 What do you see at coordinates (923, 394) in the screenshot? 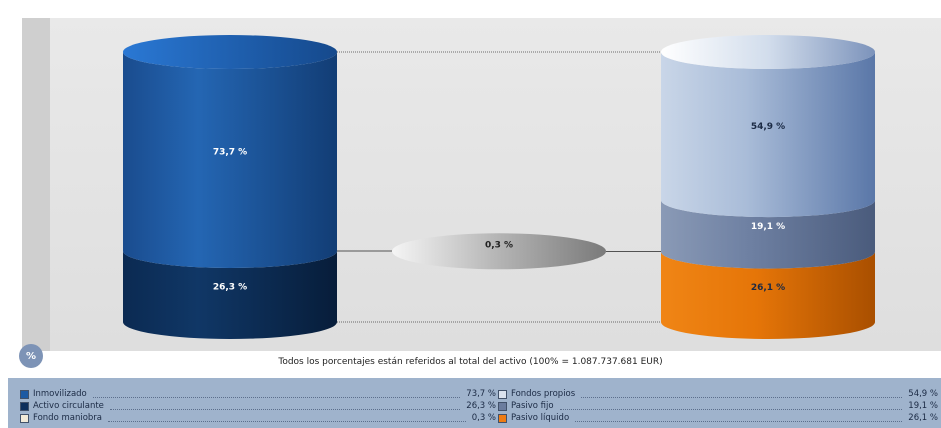
I see `legend-value: 54,9 %` at bounding box center [923, 394].